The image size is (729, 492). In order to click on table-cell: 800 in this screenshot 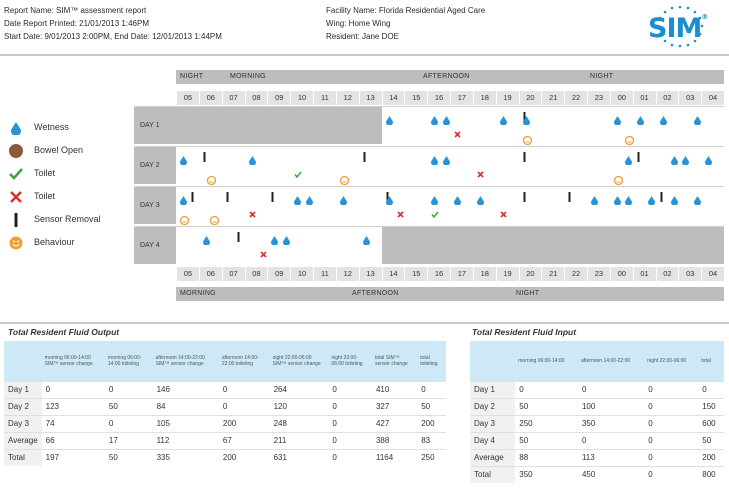, I will do `click(711, 474)`.